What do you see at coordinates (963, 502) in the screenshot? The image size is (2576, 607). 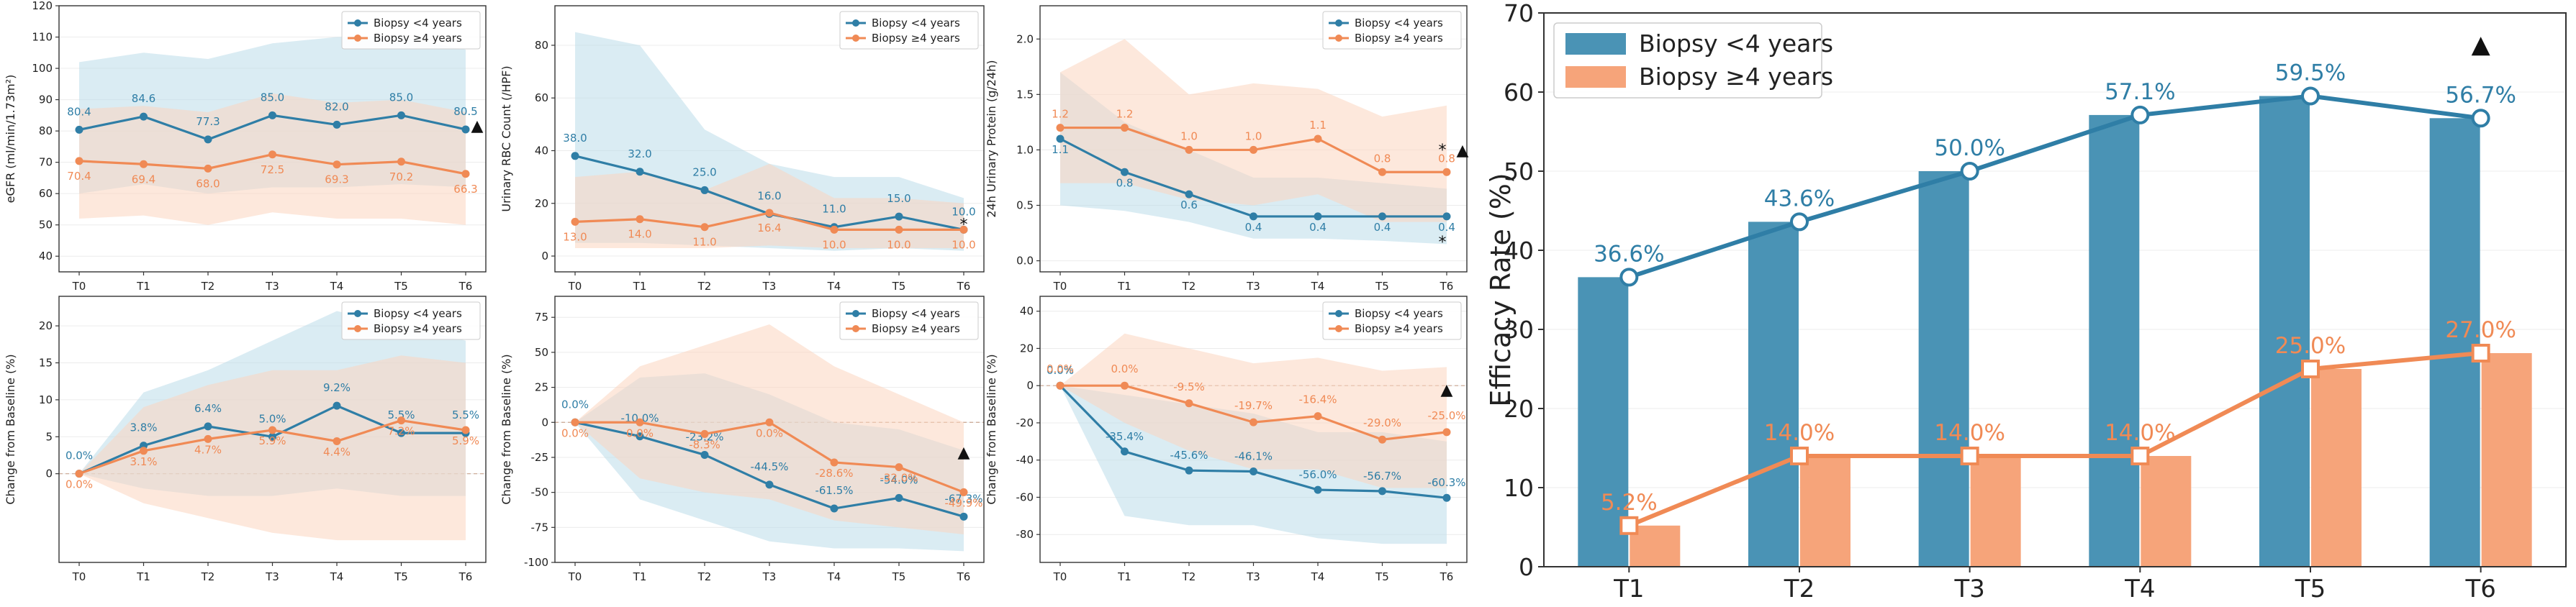 I see `data-label: -49.9%` at bounding box center [963, 502].